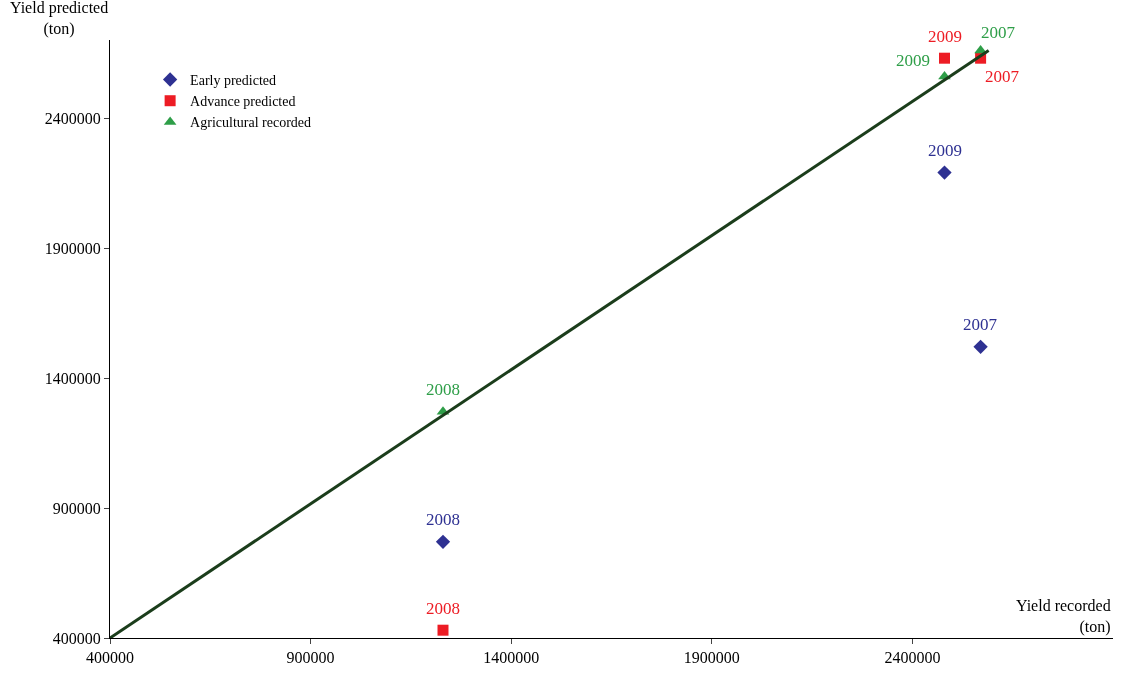  I want to click on x-tick-label: 1400000, so click(511, 658).